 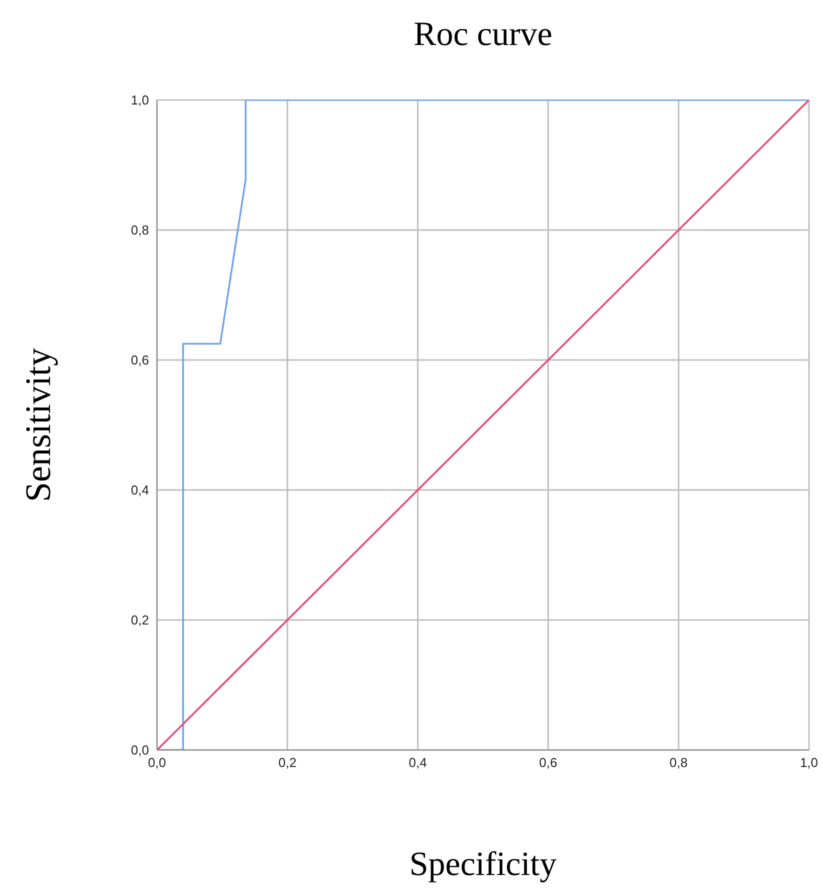 I want to click on y-tick-label: 0,6, so click(x=139, y=360).